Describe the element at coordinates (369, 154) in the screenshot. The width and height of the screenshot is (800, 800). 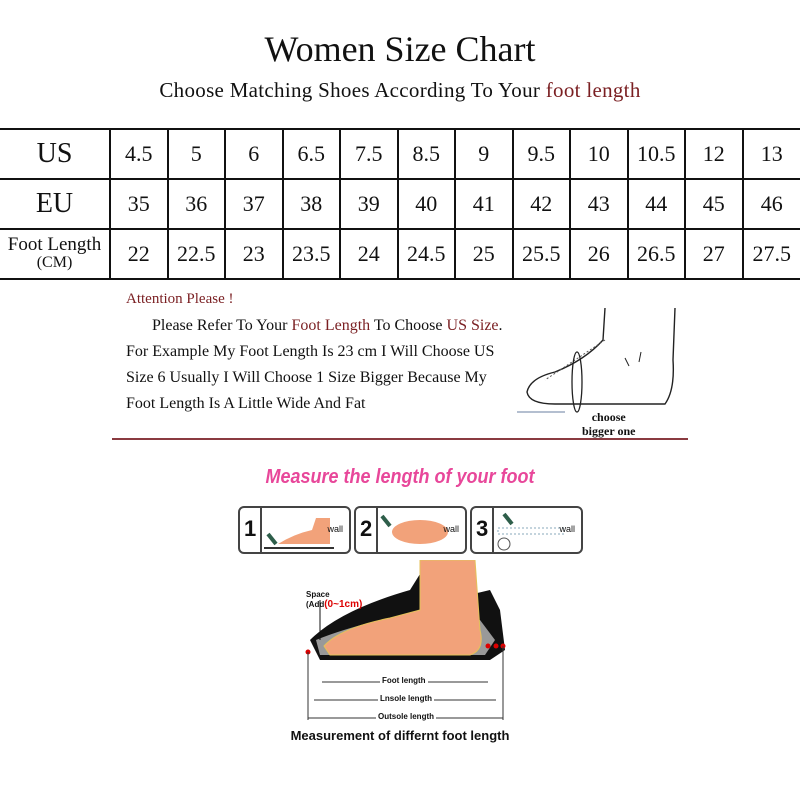
I see `table-cell: 7.5` at that location.